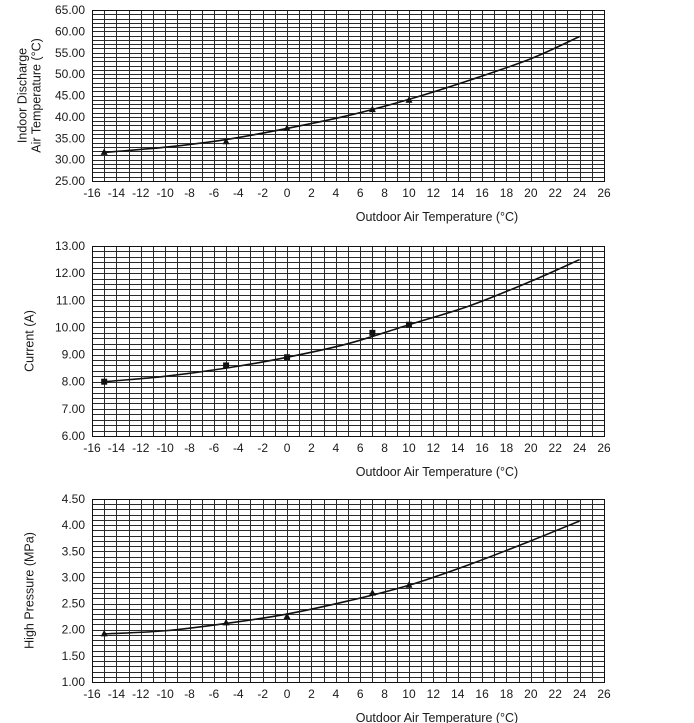 The height and width of the screenshot is (723, 694). I want to click on y-tick-label: 2.00, so click(74, 630).